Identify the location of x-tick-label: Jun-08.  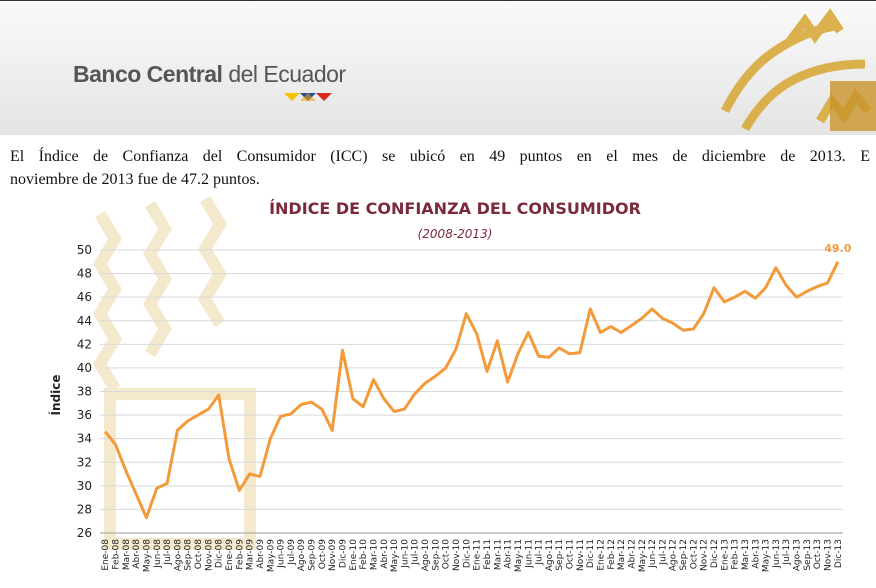
(158, 554).